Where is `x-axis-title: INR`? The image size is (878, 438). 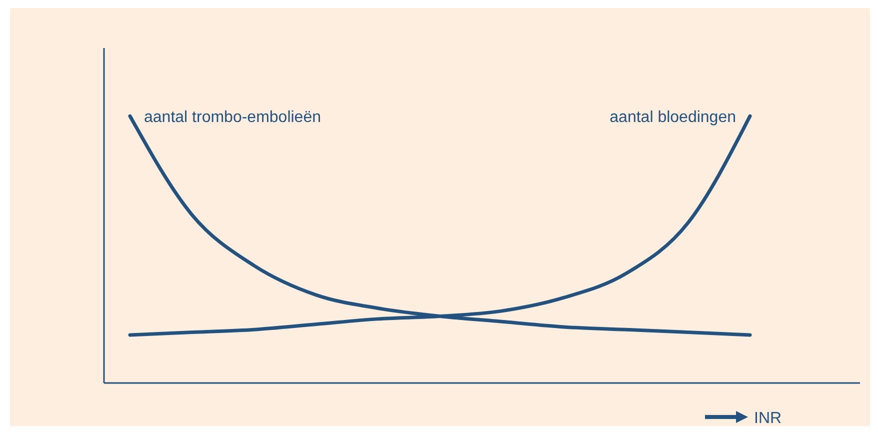 x-axis-title: INR is located at coordinates (768, 418).